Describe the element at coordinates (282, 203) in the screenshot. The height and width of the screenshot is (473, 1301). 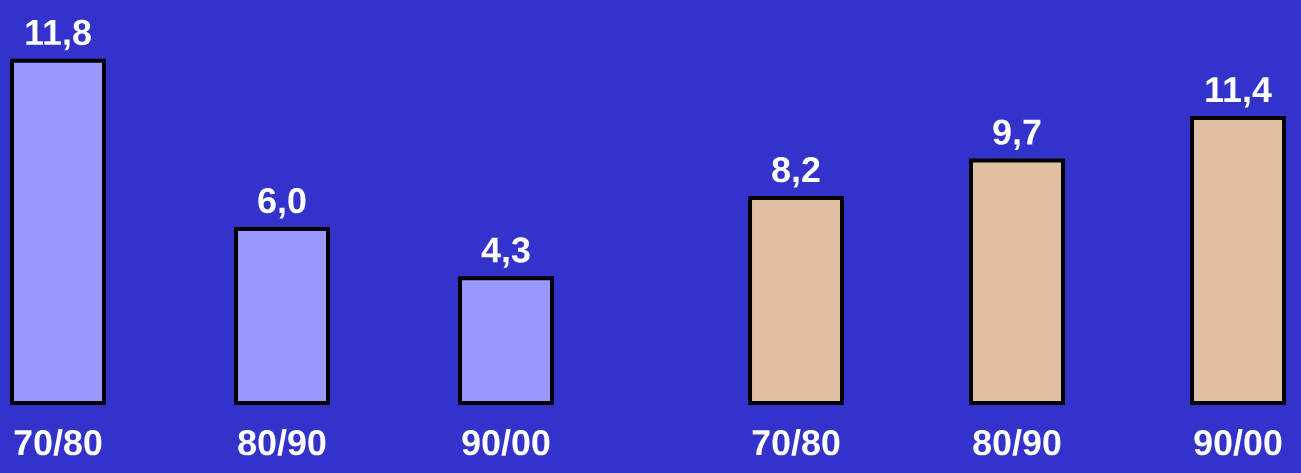
I see `data-label: 6,0` at that location.